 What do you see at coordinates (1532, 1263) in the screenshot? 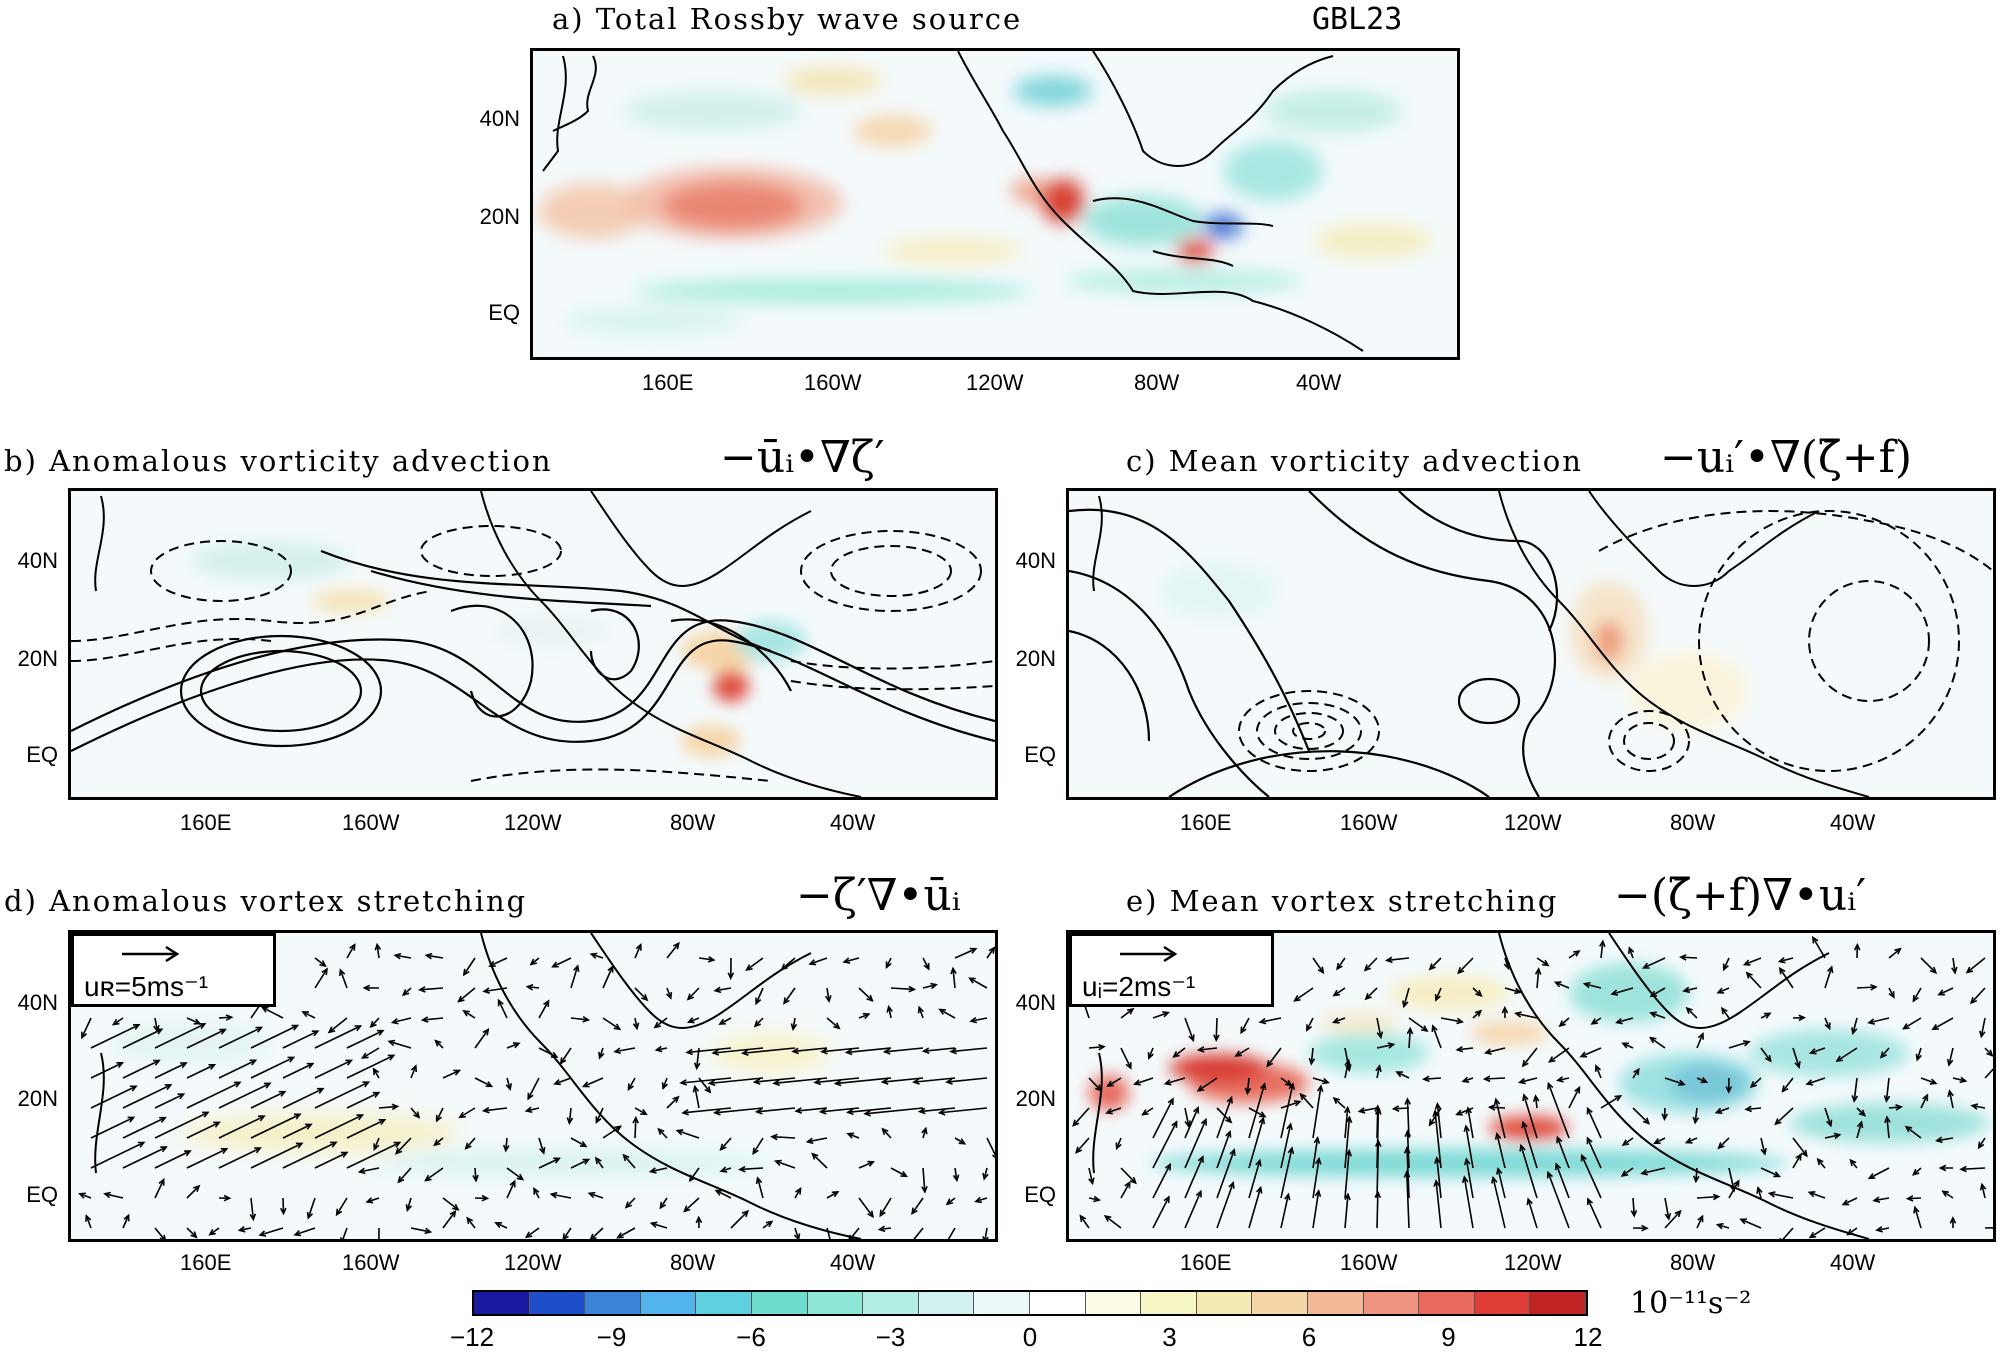
I see `e-lon-120w: 120W` at bounding box center [1532, 1263].